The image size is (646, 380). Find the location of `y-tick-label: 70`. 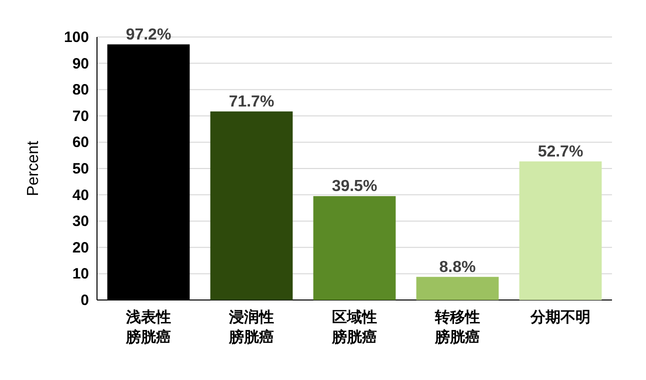

y-tick-label: 70 is located at coordinates (80, 116).